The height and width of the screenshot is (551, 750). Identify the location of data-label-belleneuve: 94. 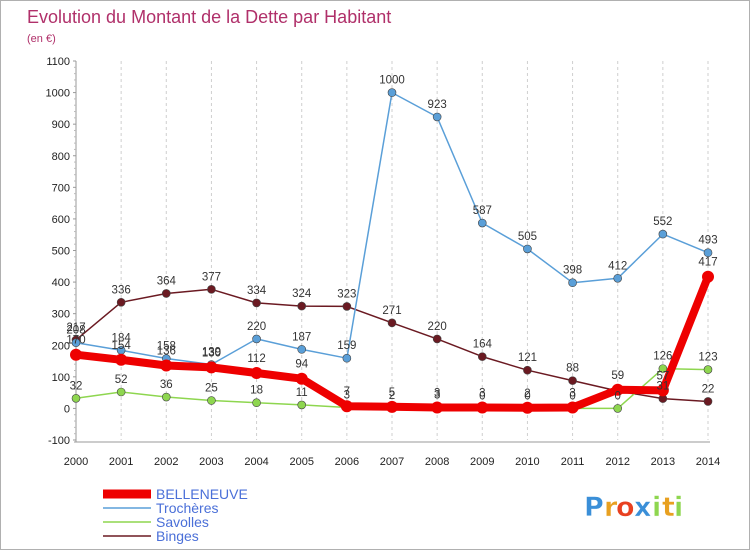
(301, 365).